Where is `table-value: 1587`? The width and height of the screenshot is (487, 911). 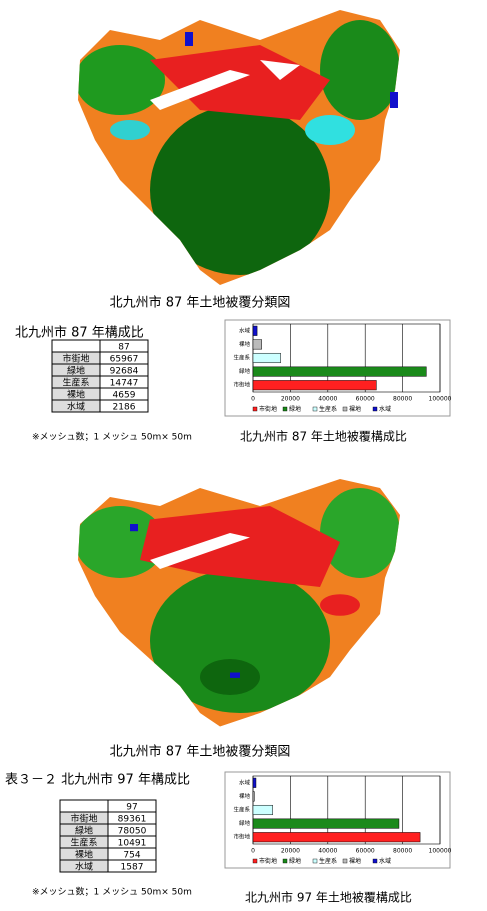 table-value: 1587 is located at coordinates (132, 868).